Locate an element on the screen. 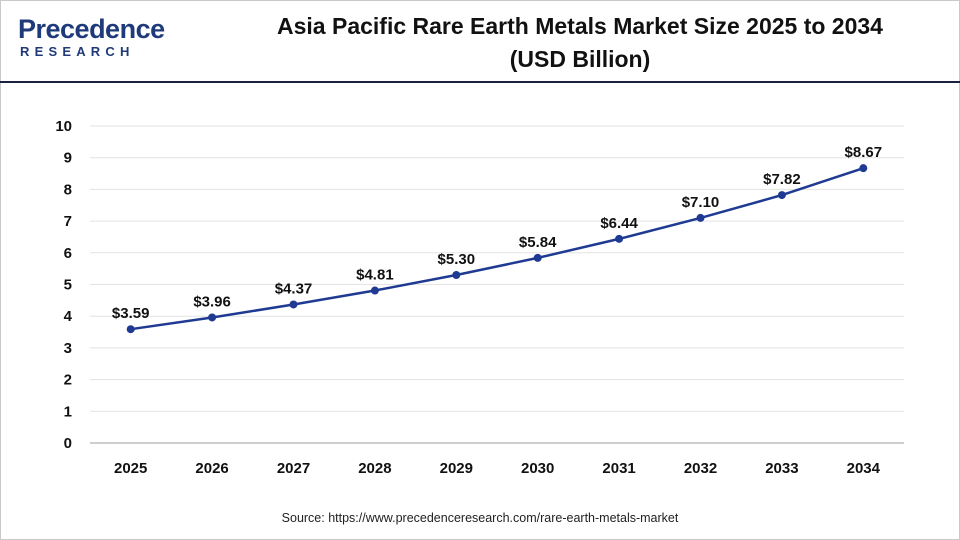 The height and width of the screenshot is (540, 960). data-label: $7.10 is located at coordinates (701, 202).